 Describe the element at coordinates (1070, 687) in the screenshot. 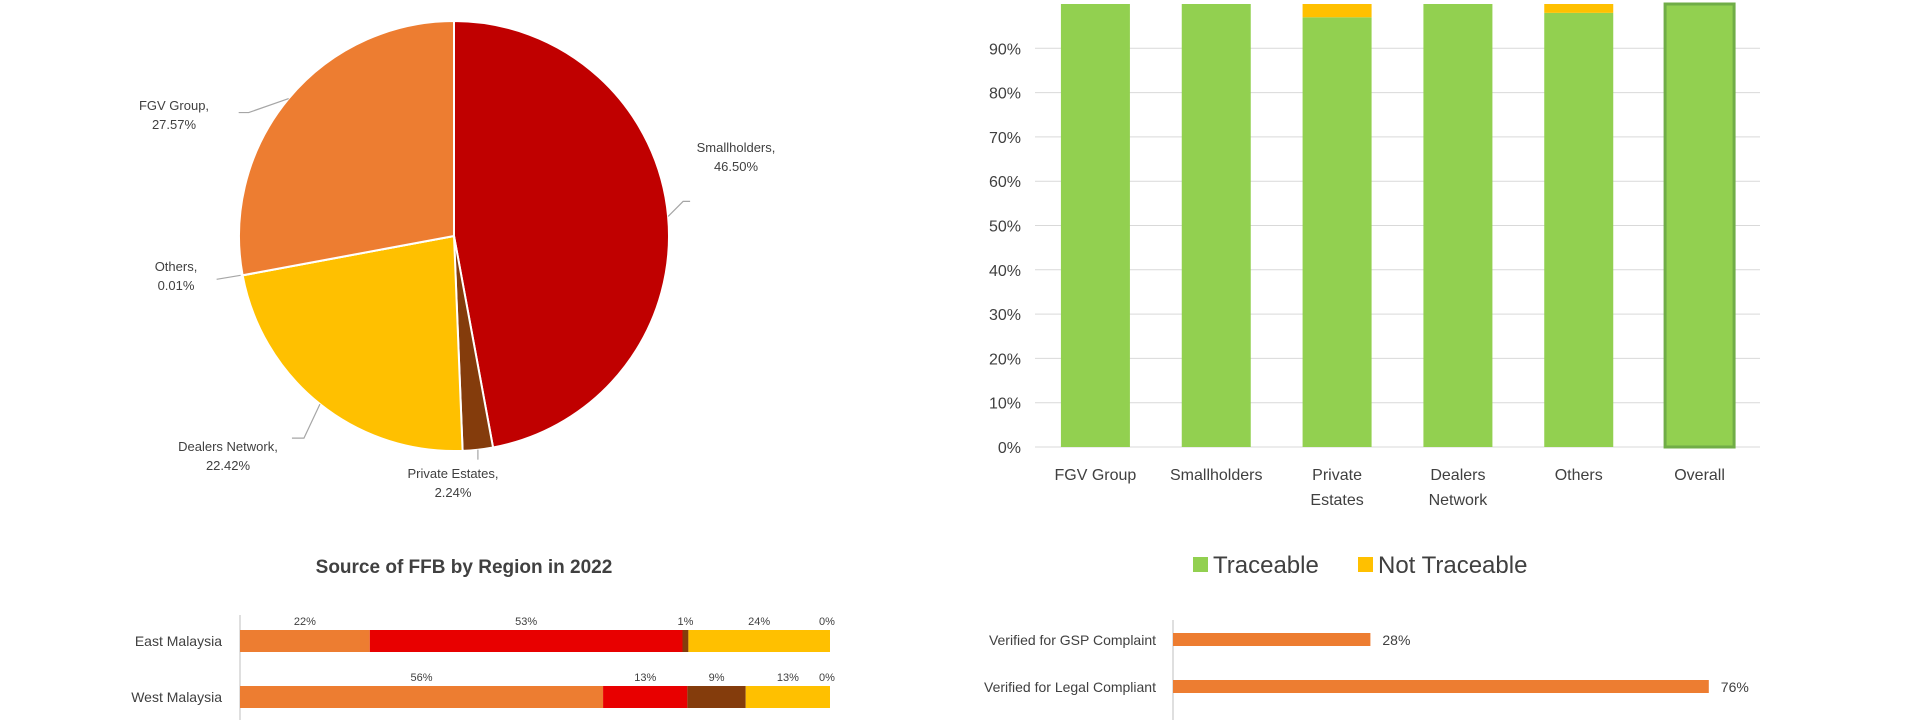

I see `category-label: Verified for Legal Compliant` at that location.